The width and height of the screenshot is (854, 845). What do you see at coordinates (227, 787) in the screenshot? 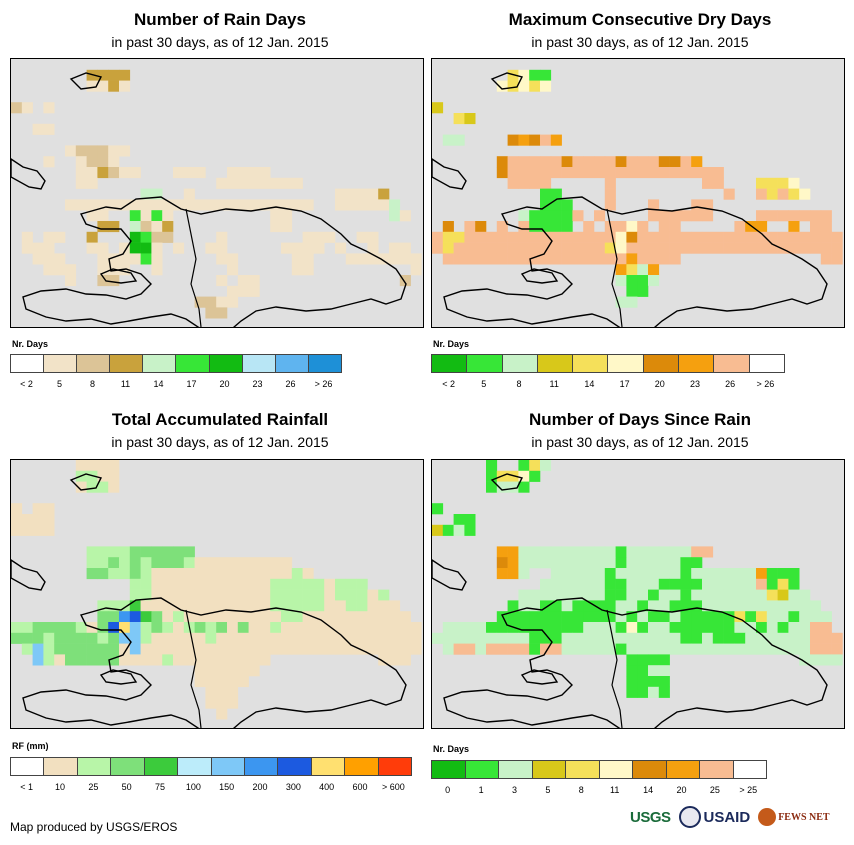
I see `legend-label: 150` at bounding box center [227, 787].